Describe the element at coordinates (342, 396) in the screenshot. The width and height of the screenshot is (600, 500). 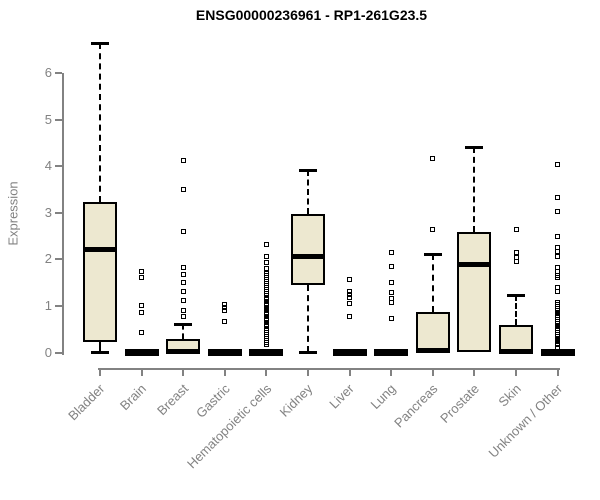
I see `x-category-label: Liver` at that location.